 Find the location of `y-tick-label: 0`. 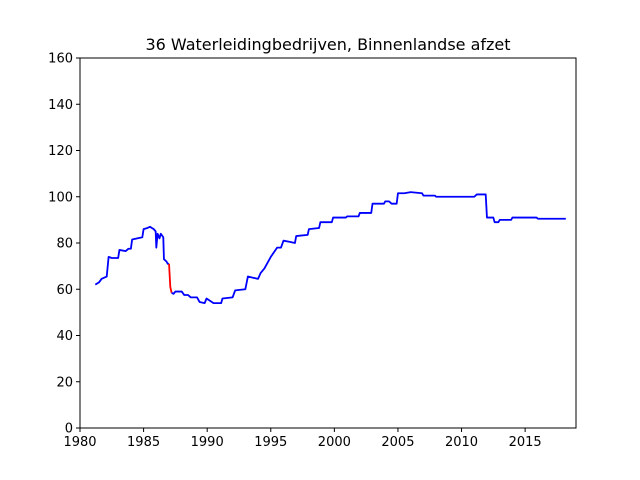

y-tick-label: 0 is located at coordinates (69, 429).